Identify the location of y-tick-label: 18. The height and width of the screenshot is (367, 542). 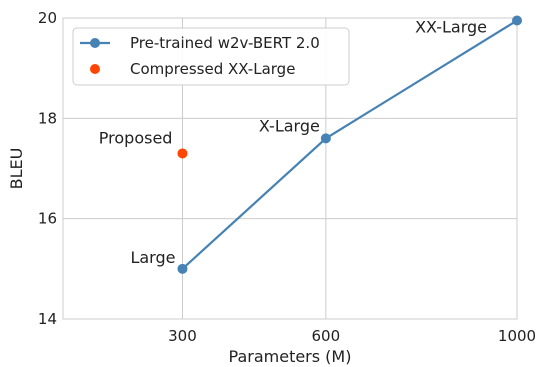
(47, 118).